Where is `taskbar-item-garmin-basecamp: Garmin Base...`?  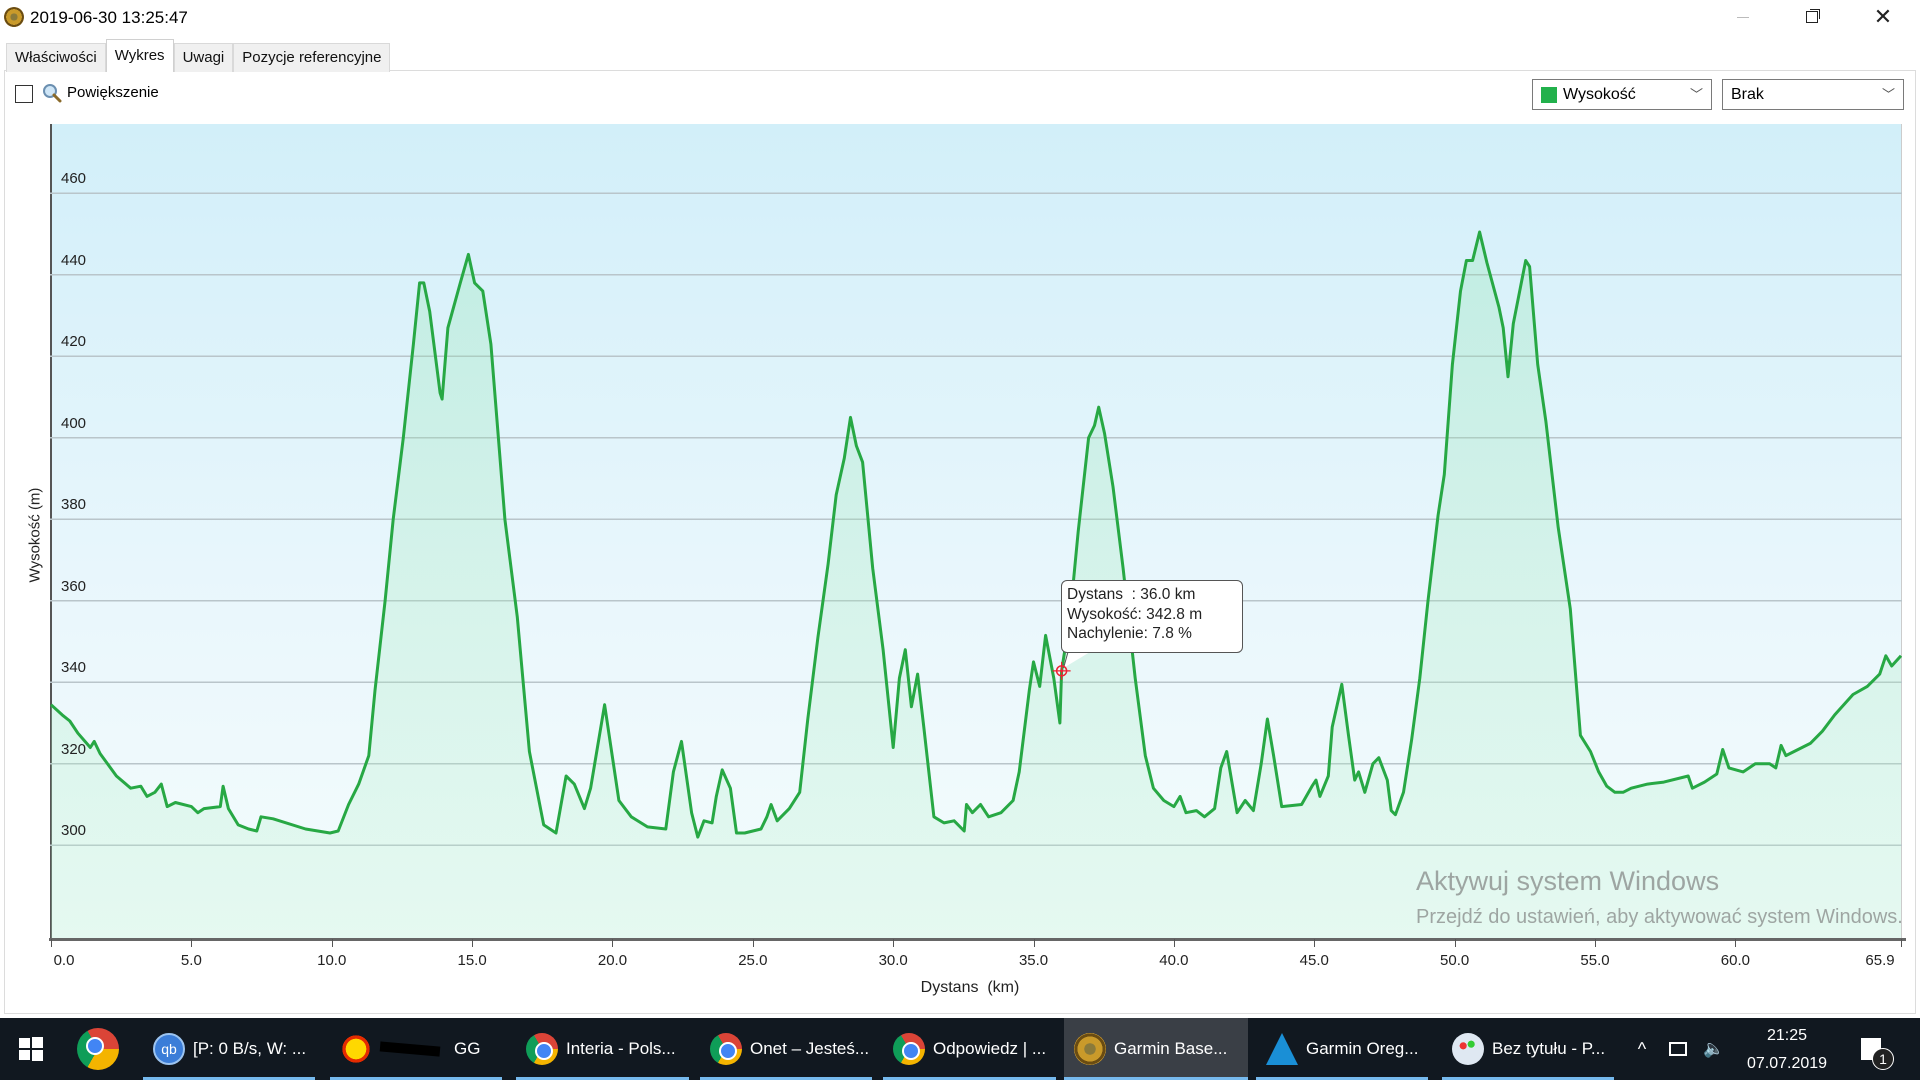
taskbar-item-garmin-basecamp: Garmin Base... is located at coordinates (1156, 1049).